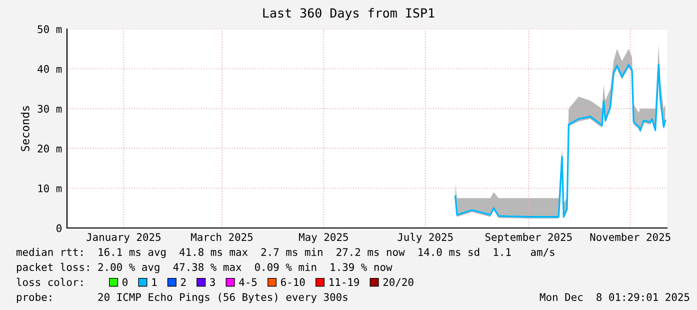 This screenshot has height=310, width=697. I want to click on y-tick-label: 20 m, so click(50, 148).